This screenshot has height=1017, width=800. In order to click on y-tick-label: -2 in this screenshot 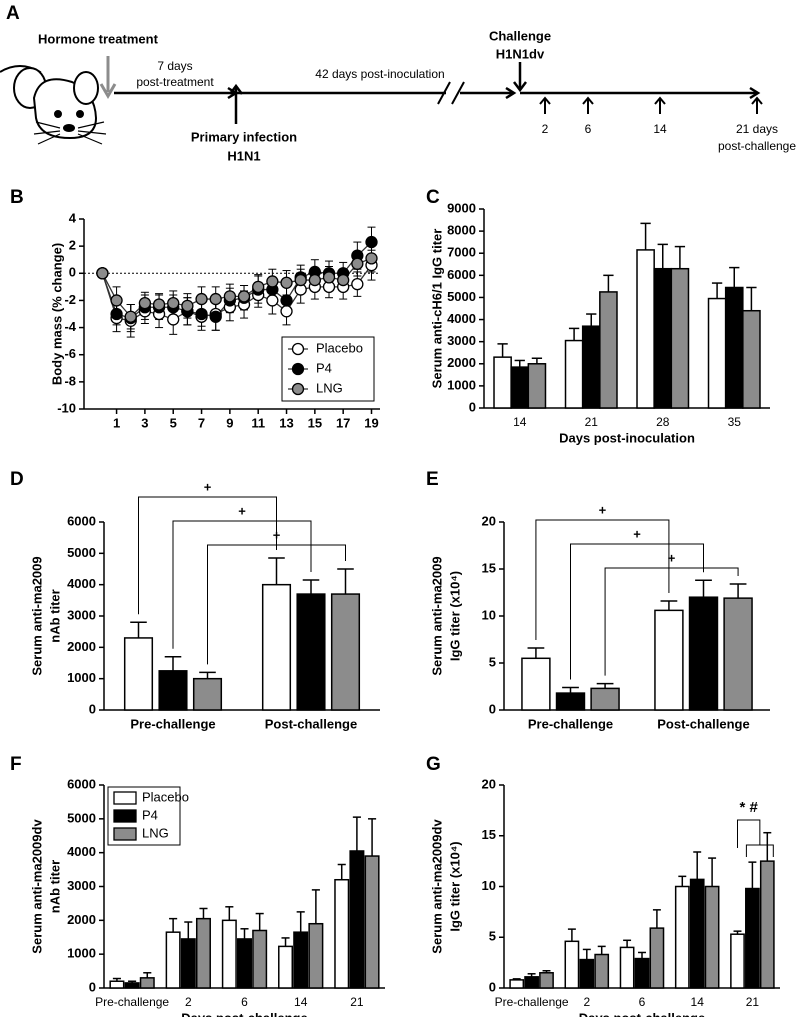, I will do `click(70, 299)`.